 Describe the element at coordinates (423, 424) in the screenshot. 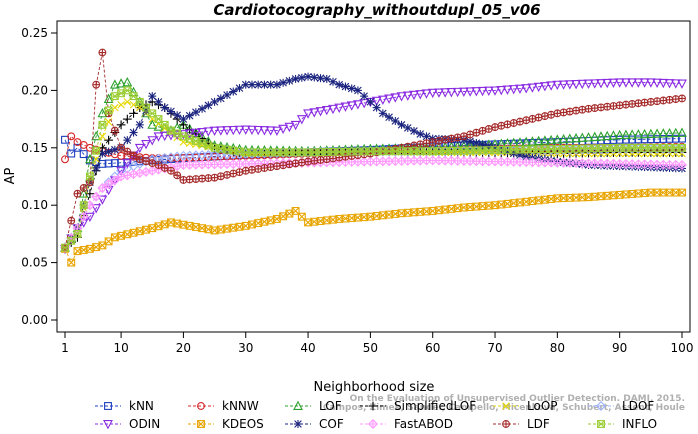

I see `legend-label-fastabod: FastABOD` at that location.